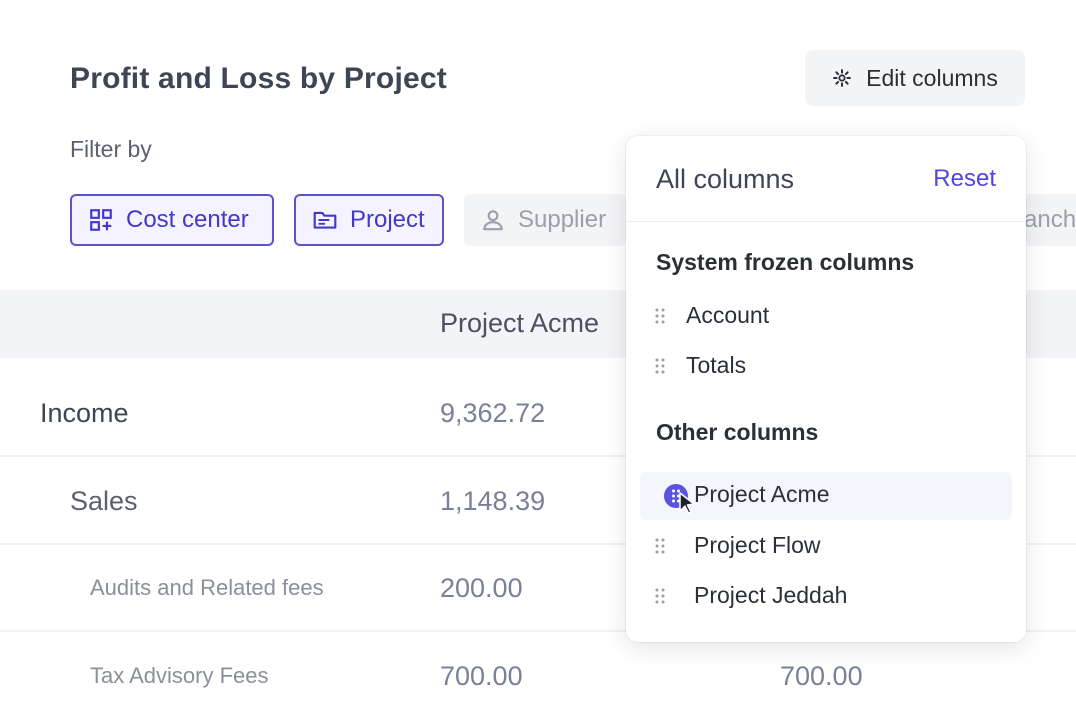 The width and height of the screenshot is (1076, 710). What do you see at coordinates (187, 219) in the screenshot?
I see `filter-chip-label: Cost center` at bounding box center [187, 219].